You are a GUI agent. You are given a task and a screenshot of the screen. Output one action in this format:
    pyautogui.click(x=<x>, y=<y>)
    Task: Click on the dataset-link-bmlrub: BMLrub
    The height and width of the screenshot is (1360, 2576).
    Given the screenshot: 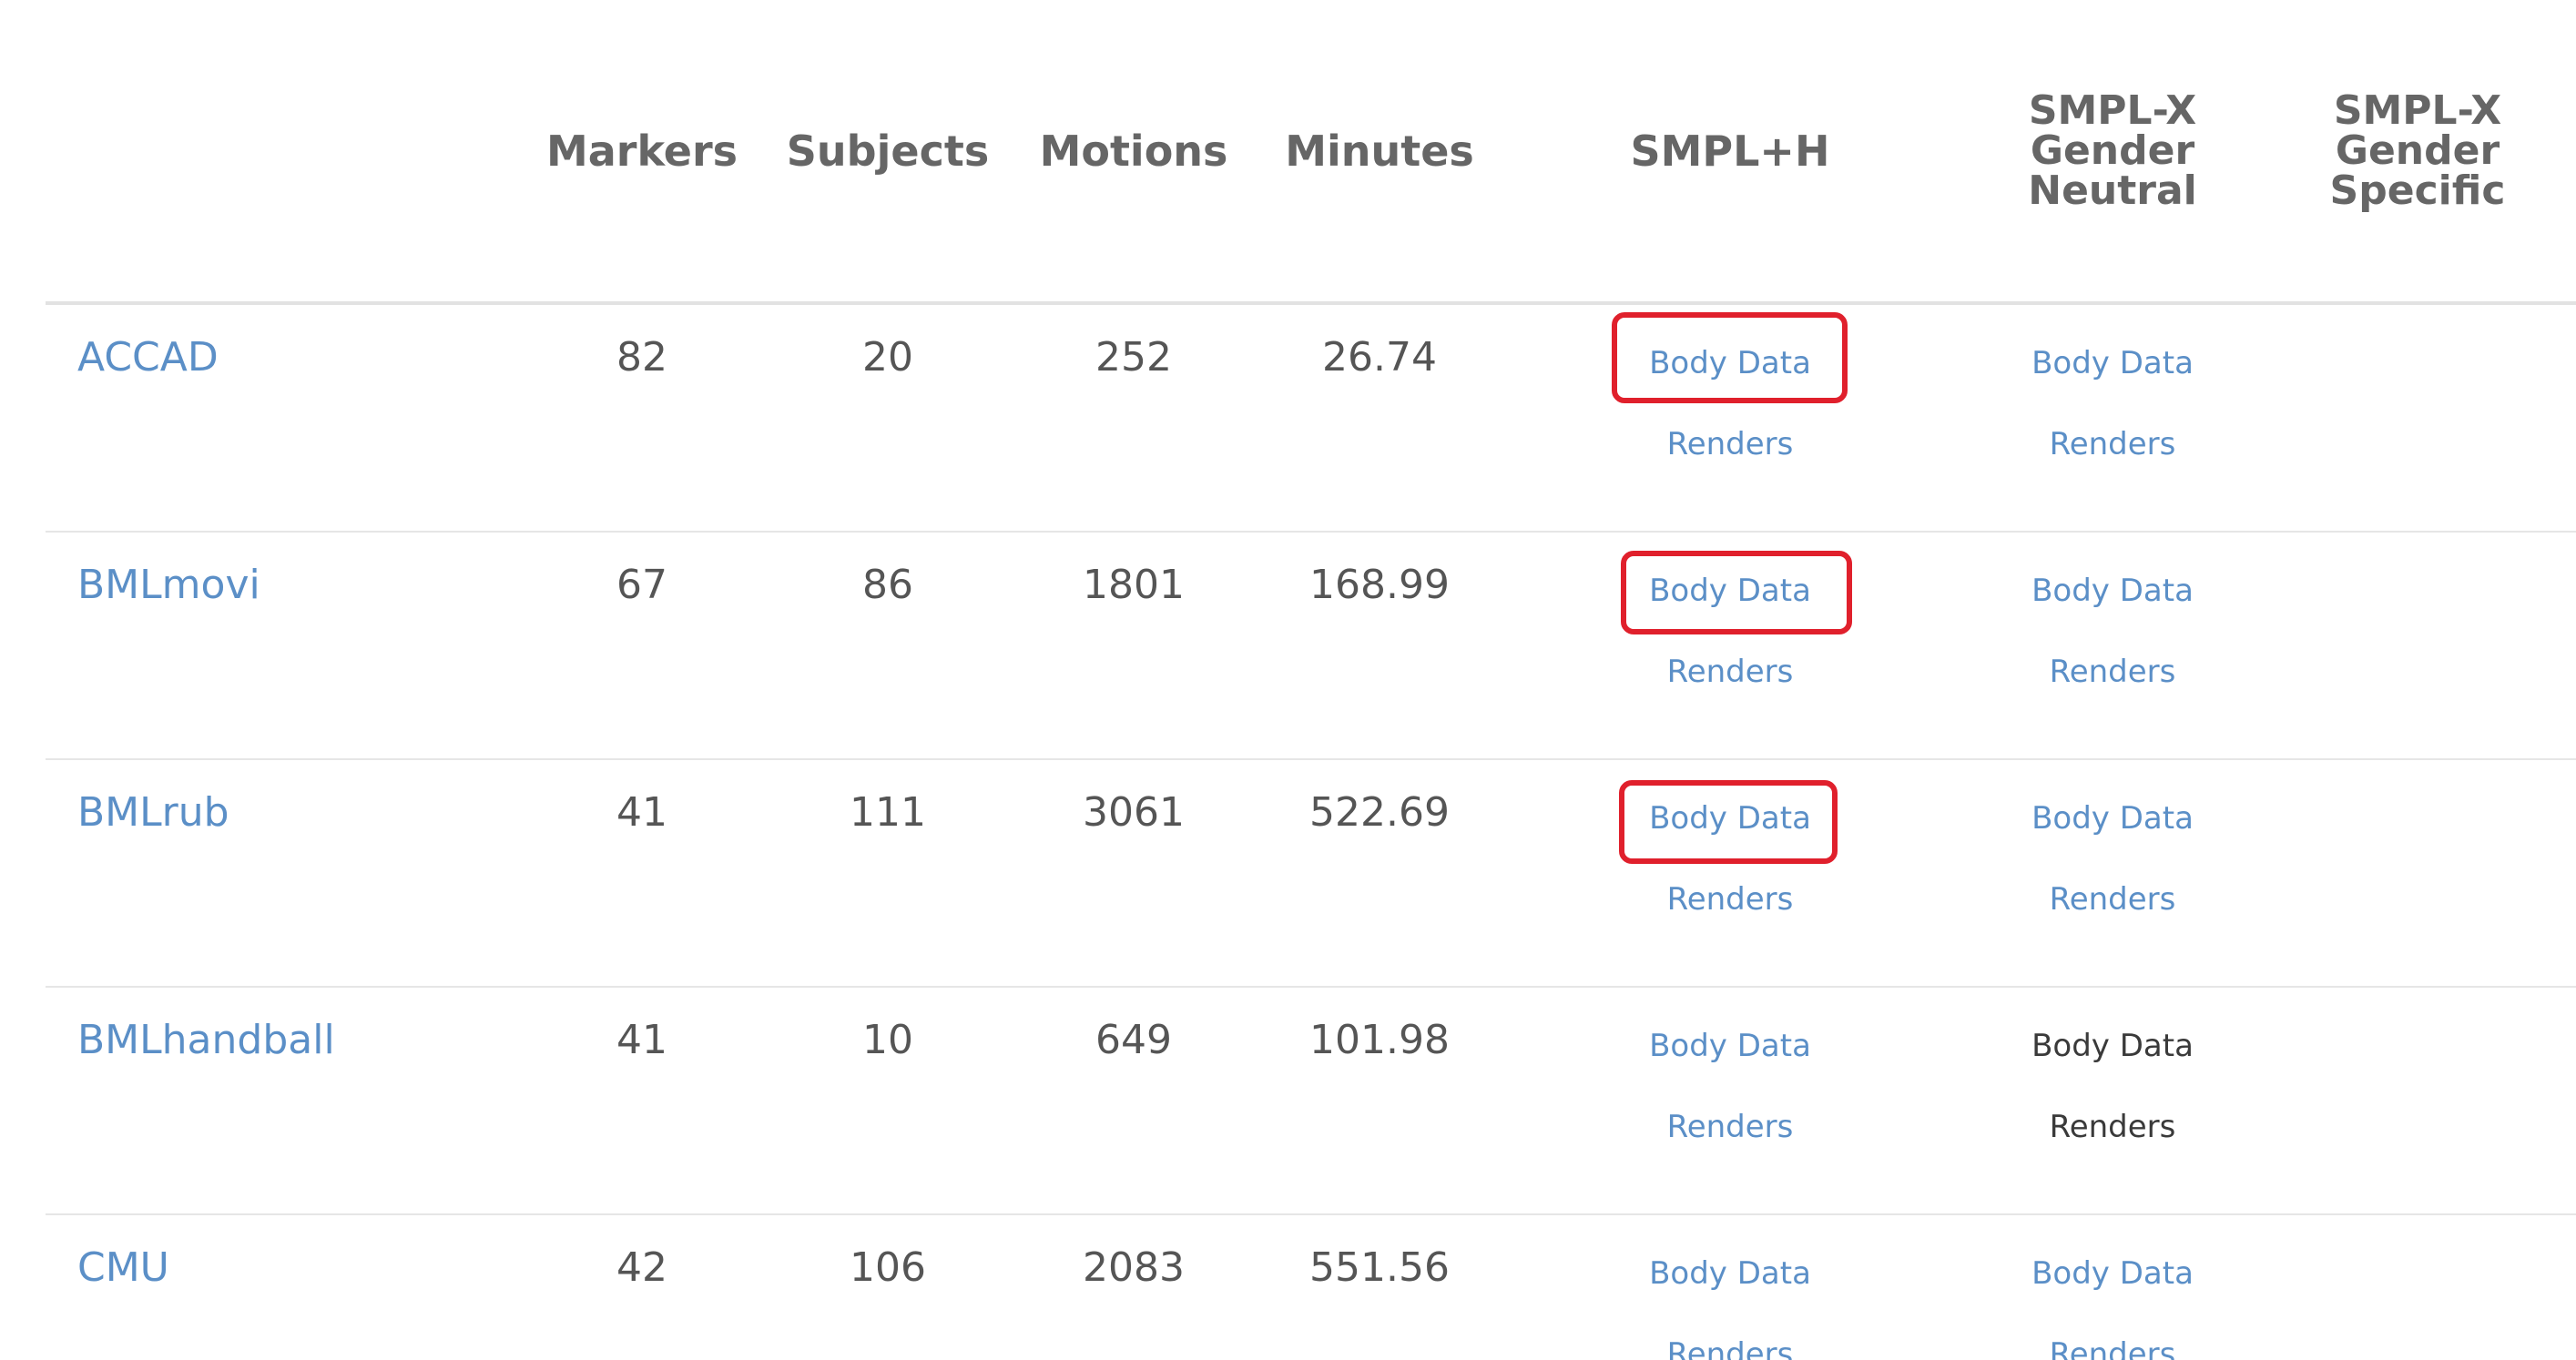 What is the action you would take?
    pyautogui.click(x=153, y=813)
    